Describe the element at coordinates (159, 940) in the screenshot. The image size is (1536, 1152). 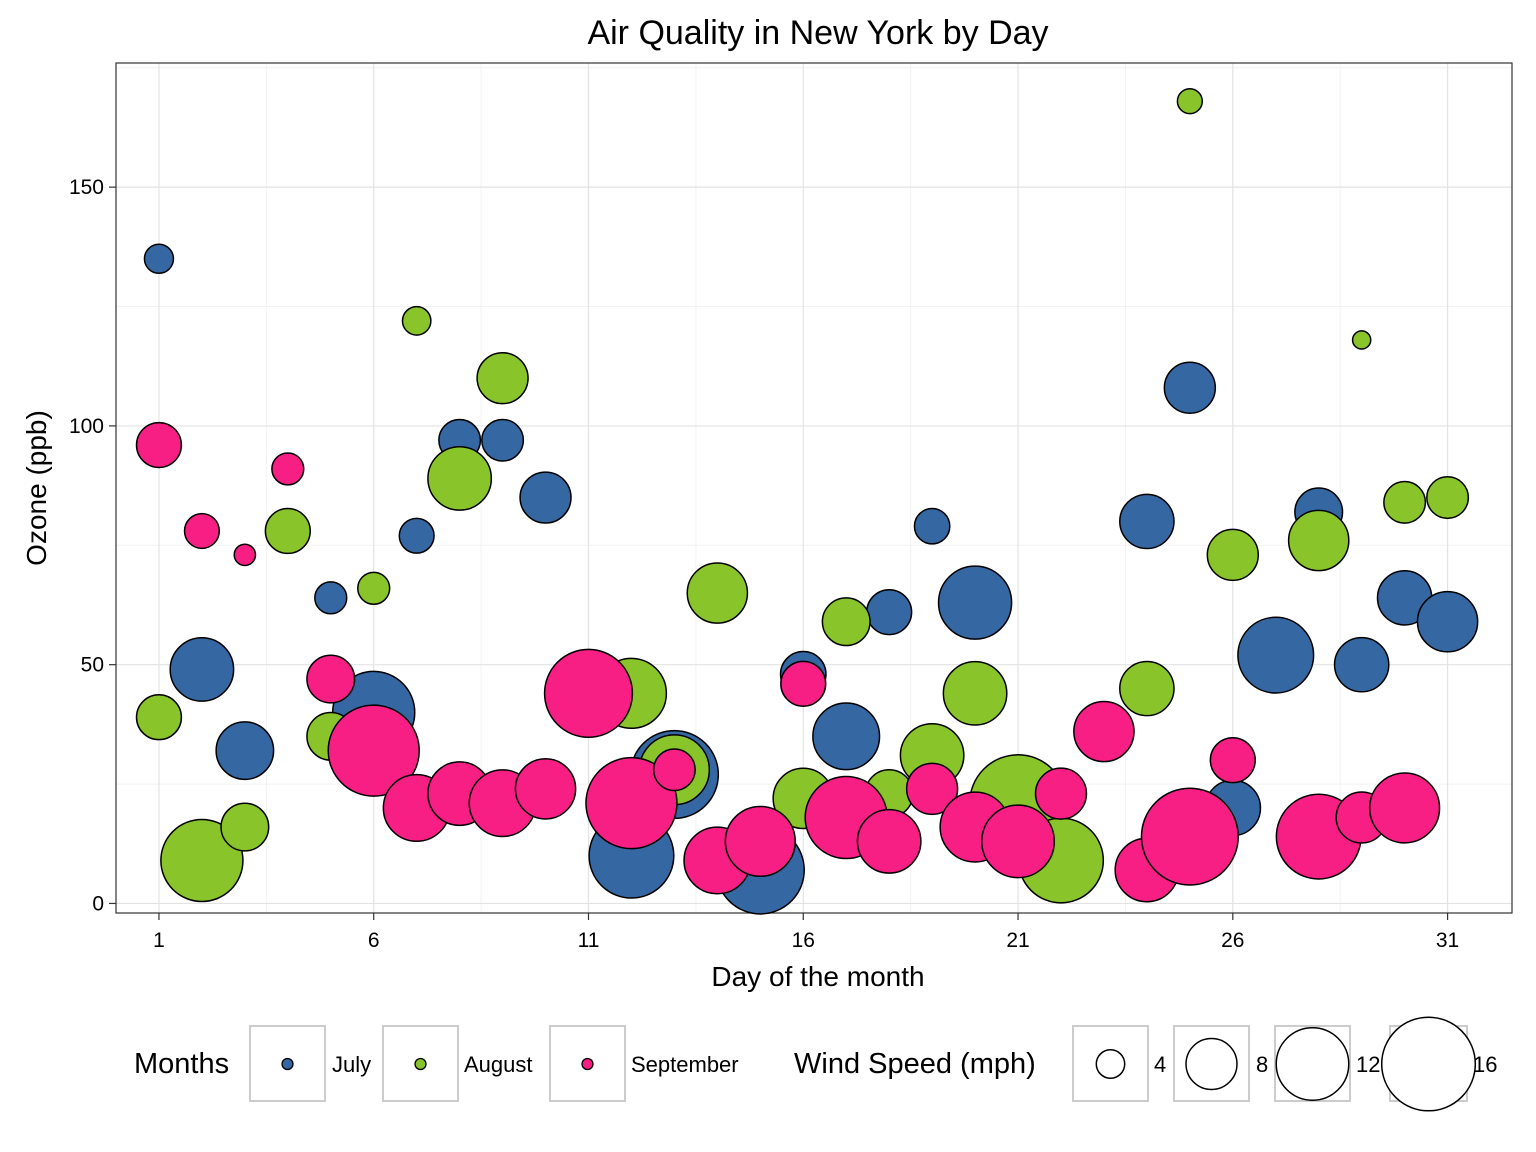
I see `x-tick-label: 1` at that location.